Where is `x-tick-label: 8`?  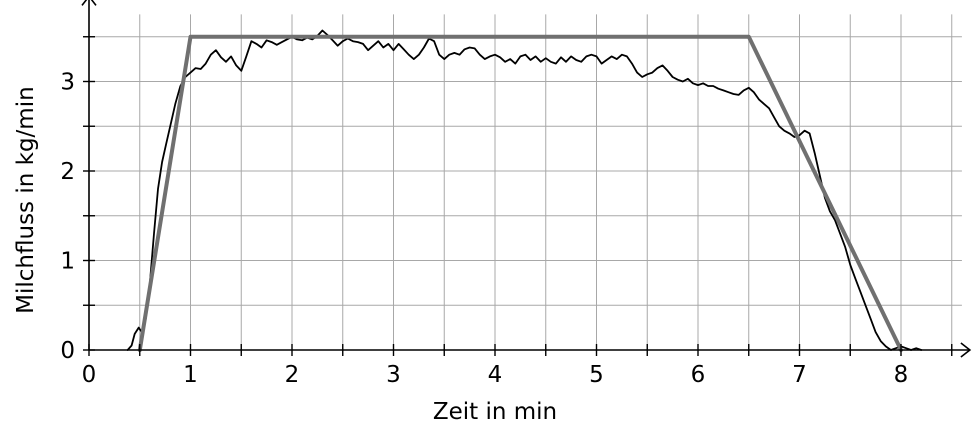
x-tick-label: 8 is located at coordinates (901, 375).